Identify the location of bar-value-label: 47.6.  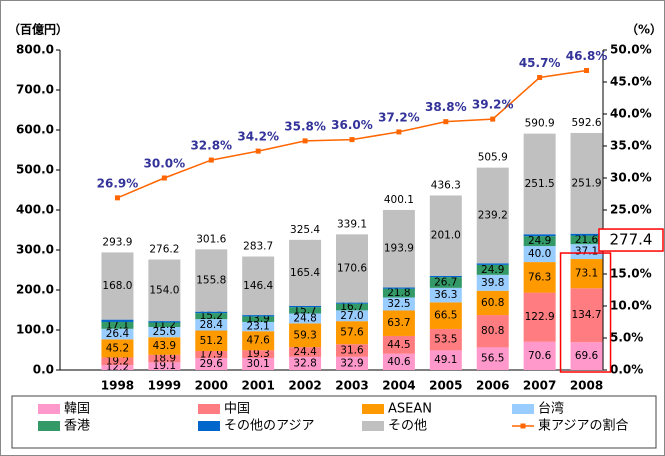
(258, 341).